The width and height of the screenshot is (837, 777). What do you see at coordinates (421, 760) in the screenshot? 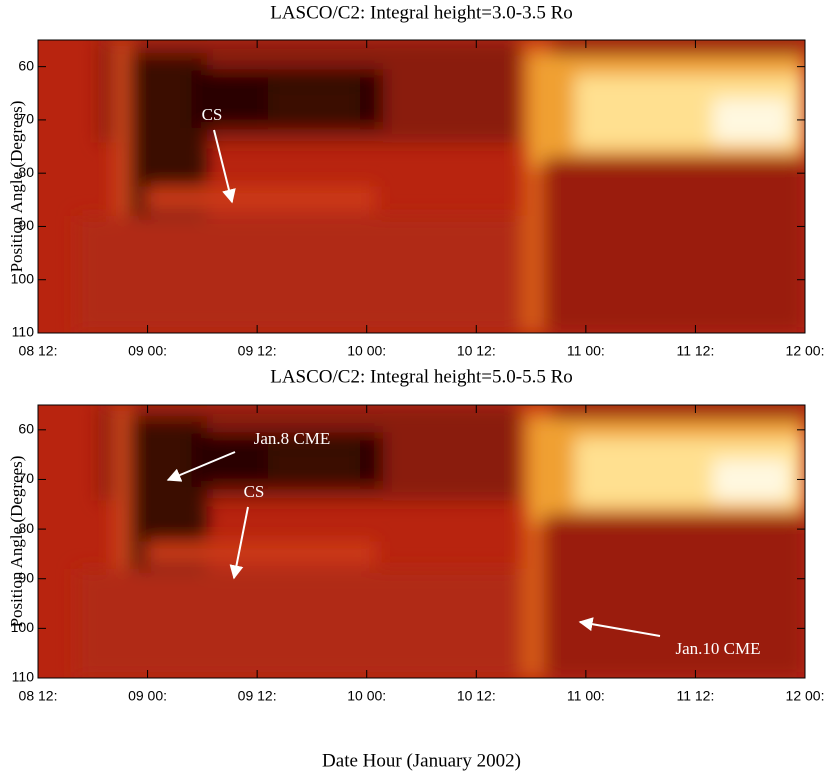
I see `x-axis-label: Date Hour (January 2002)` at bounding box center [421, 760].